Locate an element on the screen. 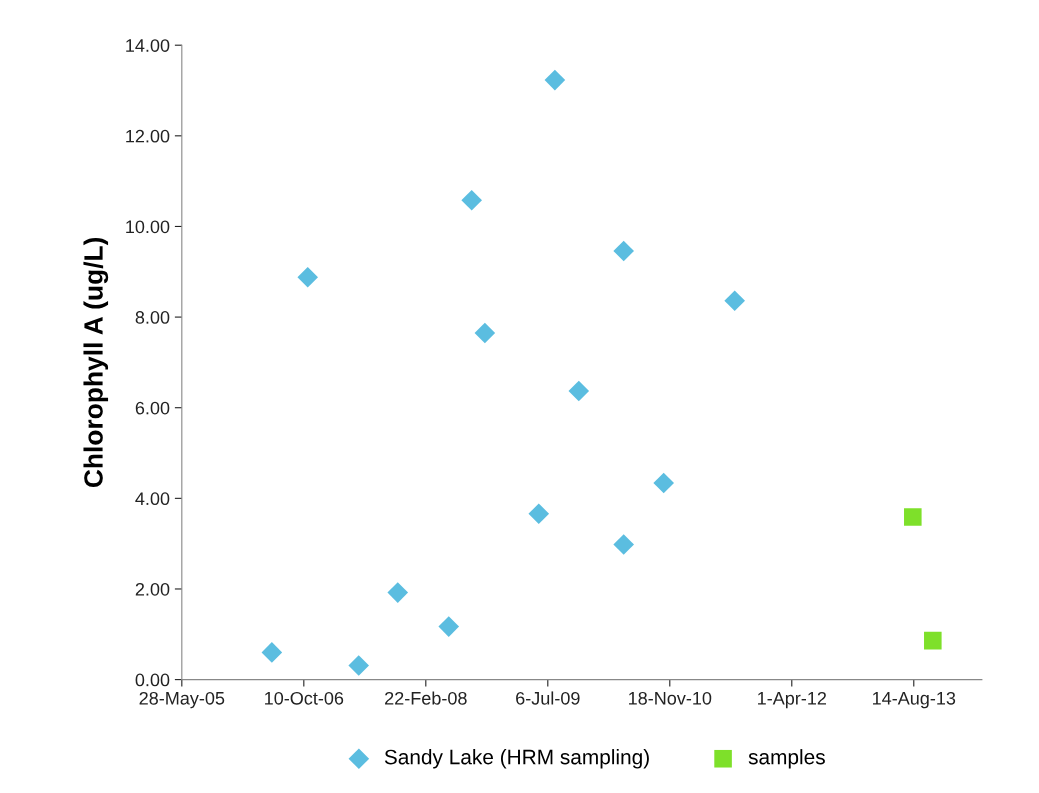 Image resolution: width=1039 pixels, height=793 pixels. y-tick-label: 8.00 is located at coordinates (152, 317).